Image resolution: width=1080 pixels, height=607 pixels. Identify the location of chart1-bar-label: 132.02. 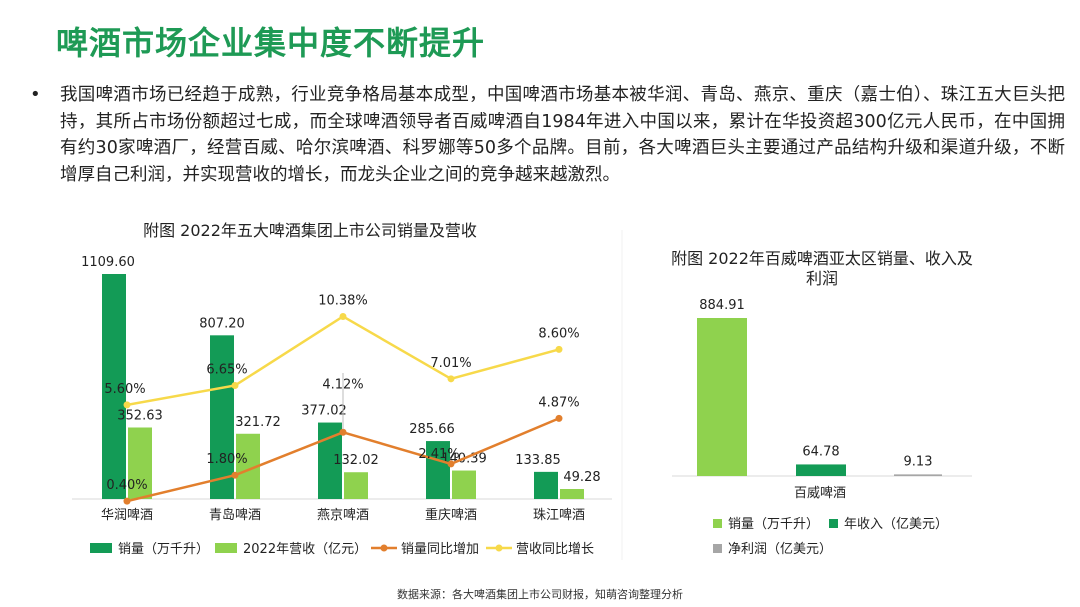
(356, 460).